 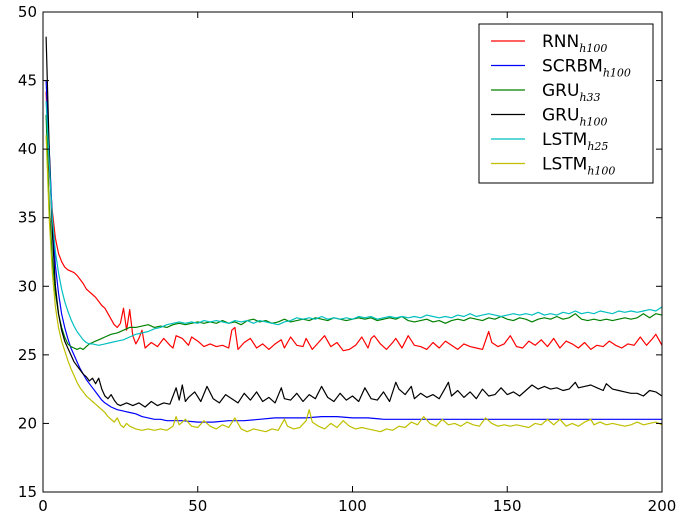 I want to click on x-tick-label: 50, so click(x=197, y=506).